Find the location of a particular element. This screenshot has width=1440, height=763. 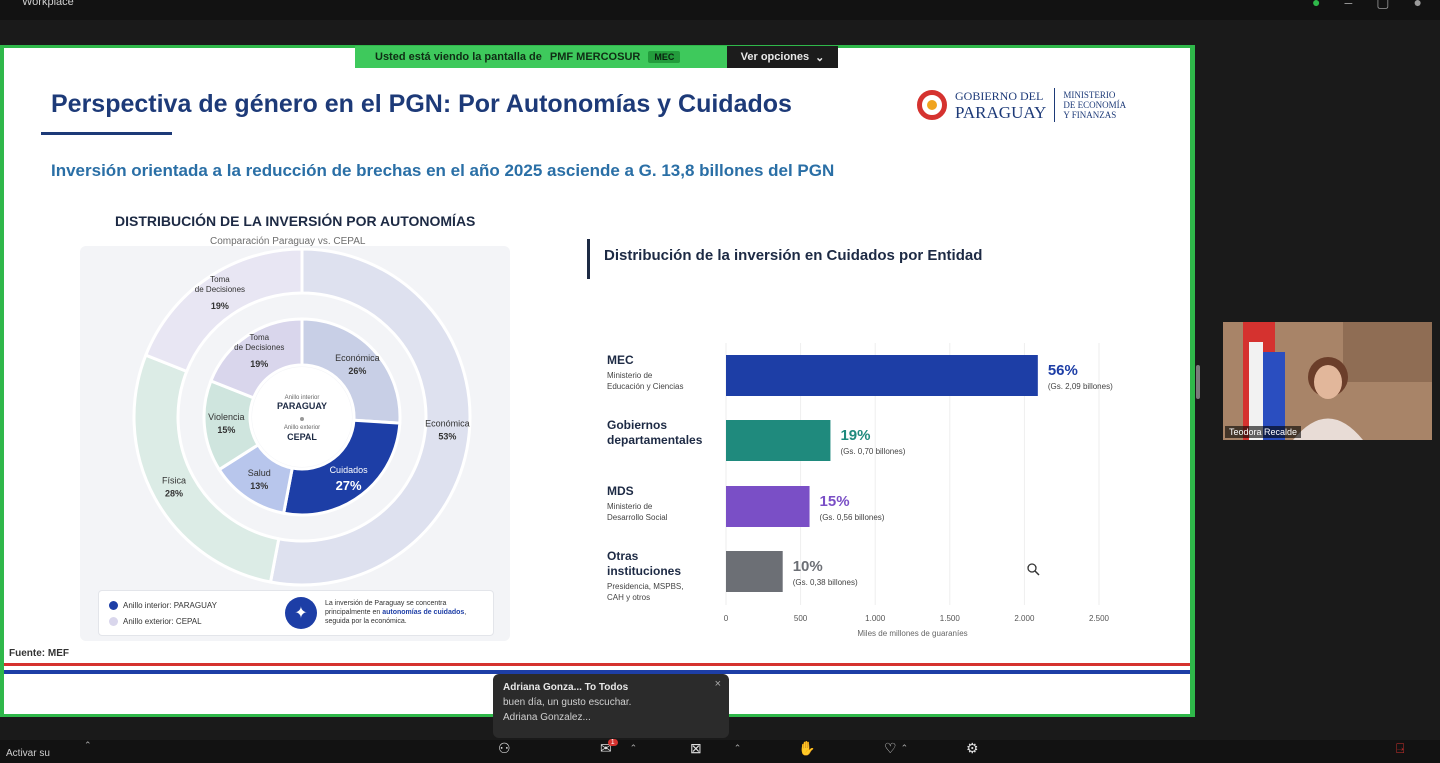

legend-inner-label: Anillo interior: PARAGUAY is located at coordinates (170, 605).